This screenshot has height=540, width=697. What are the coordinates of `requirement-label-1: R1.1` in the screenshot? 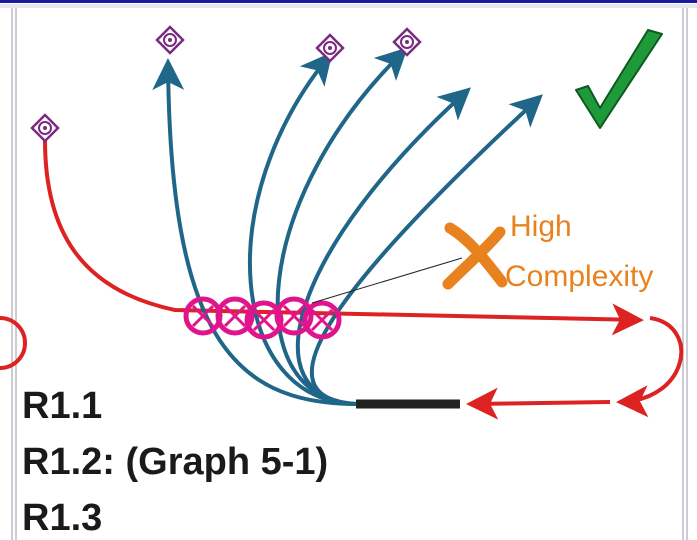 It's located at (62, 406).